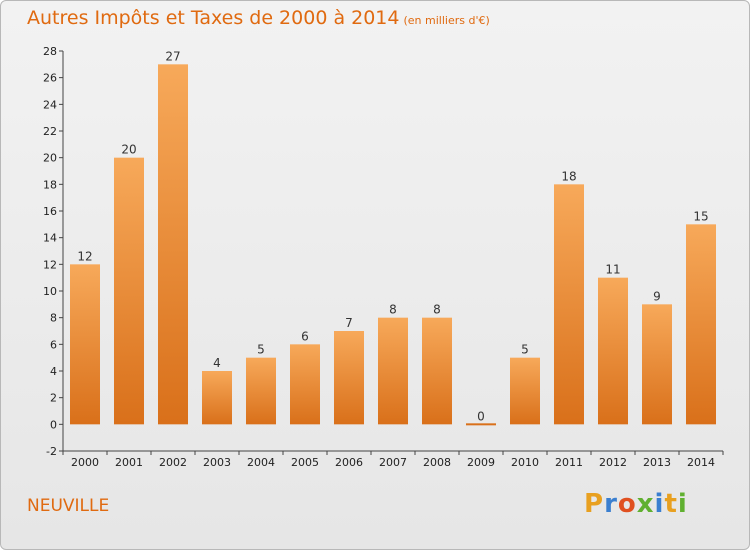  What do you see at coordinates (349, 323) in the screenshot?
I see `bar-value-label: 7` at bounding box center [349, 323].